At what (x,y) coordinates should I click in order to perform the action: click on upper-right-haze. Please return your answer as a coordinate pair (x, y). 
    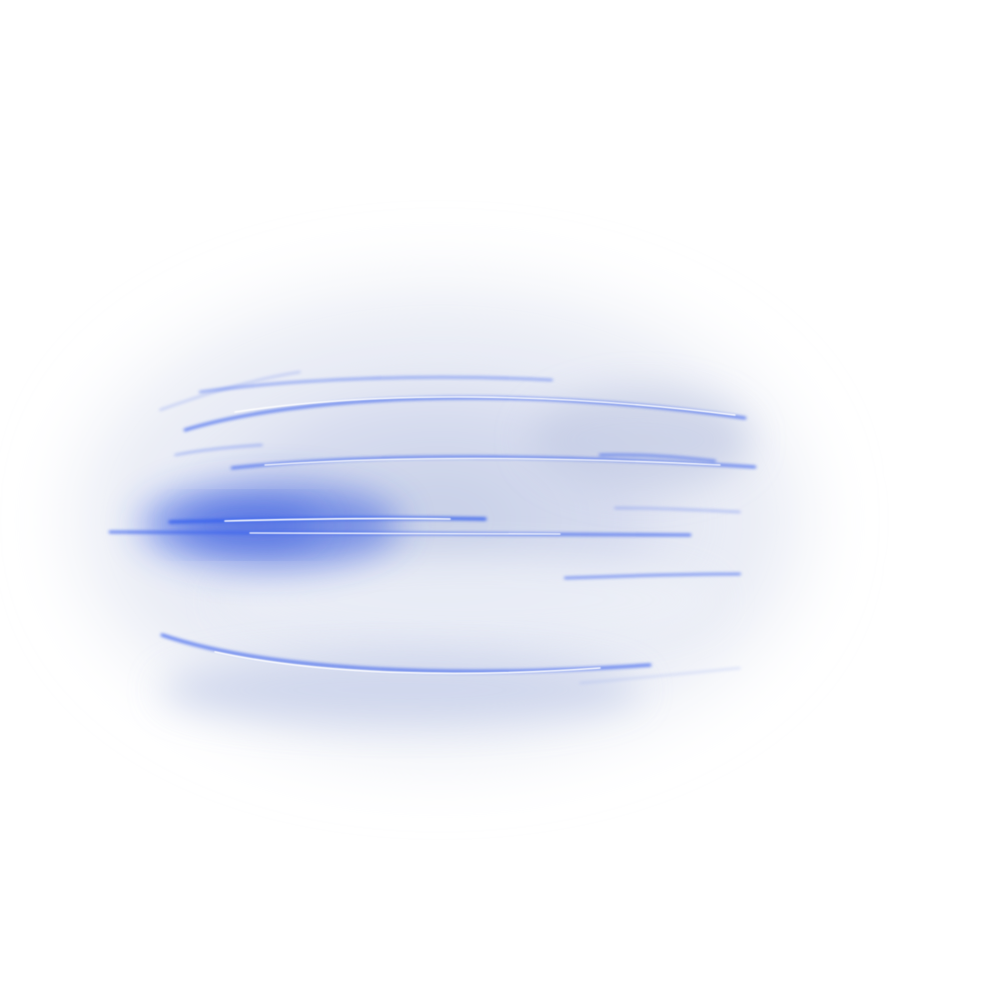
    Looking at the image, I should click on (640, 440).